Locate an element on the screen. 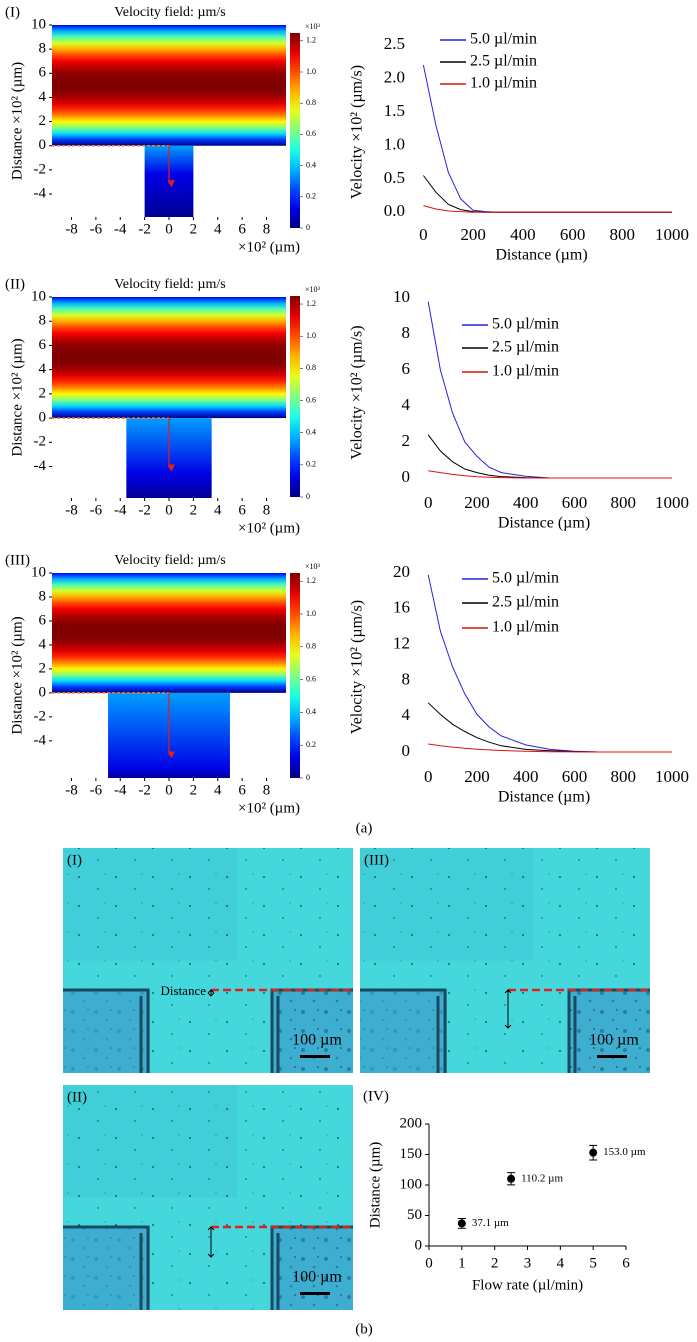 The width and height of the screenshot is (697, 1342). data-label: 37.1 µm is located at coordinates (490, 1223).